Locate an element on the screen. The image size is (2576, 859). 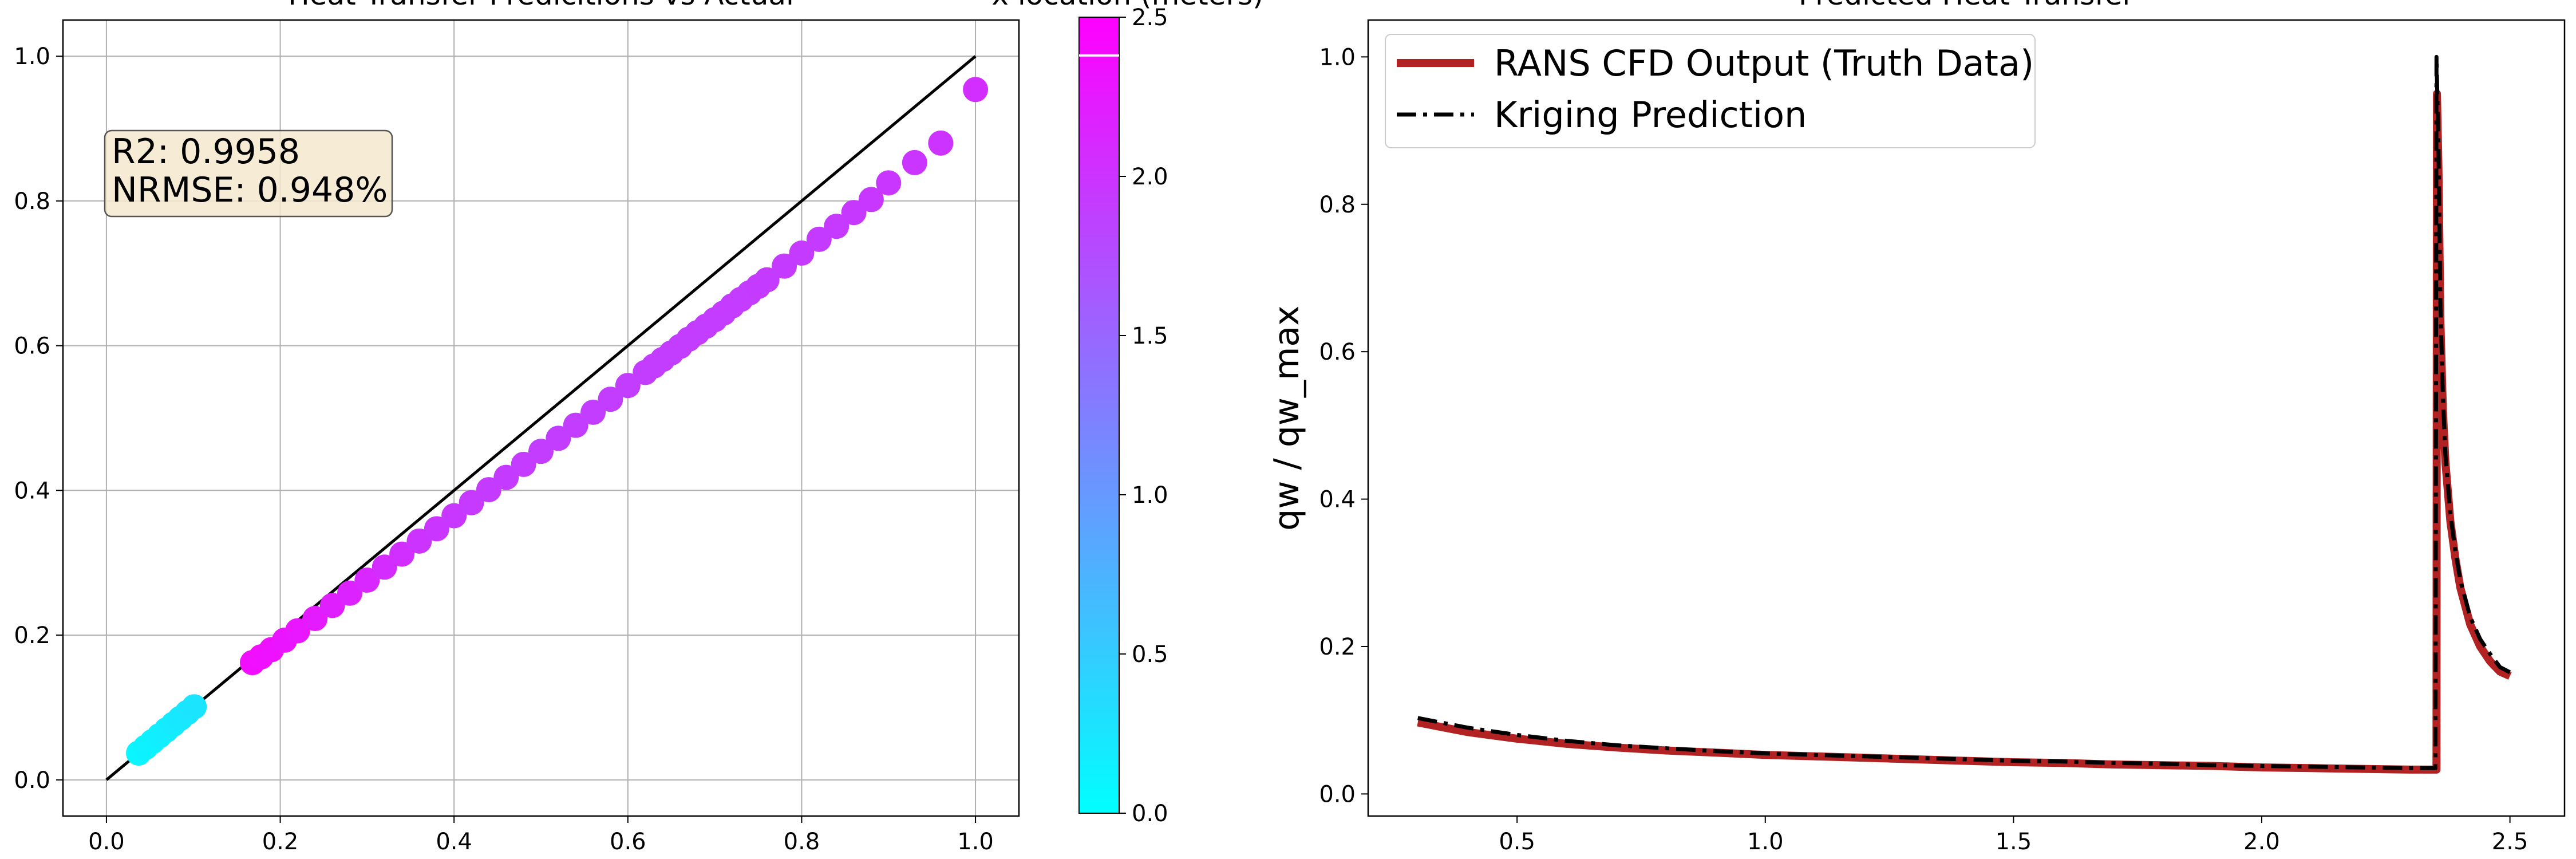
x-tick-label: 2.0 is located at coordinates (2261, 842).